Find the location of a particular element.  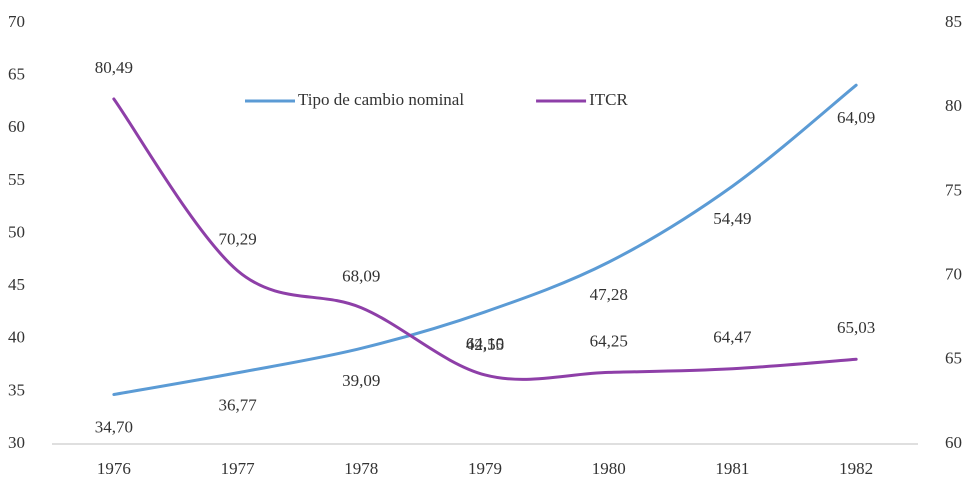

y-tick-label: 60 is located at coordinates (16, 126).